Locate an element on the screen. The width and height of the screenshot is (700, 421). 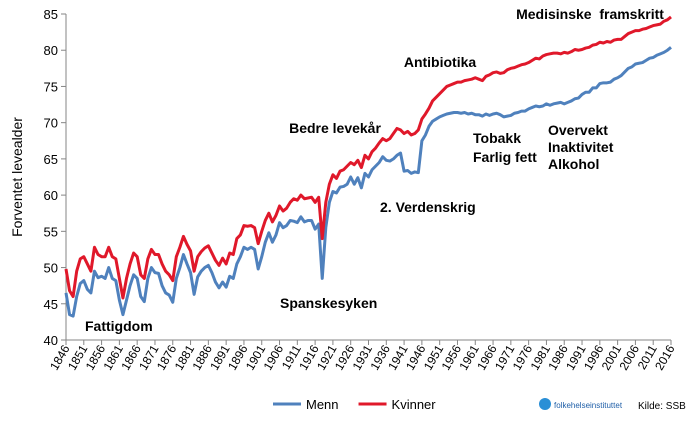
annotation: Antibiotika is located at coordinates (440, 62).